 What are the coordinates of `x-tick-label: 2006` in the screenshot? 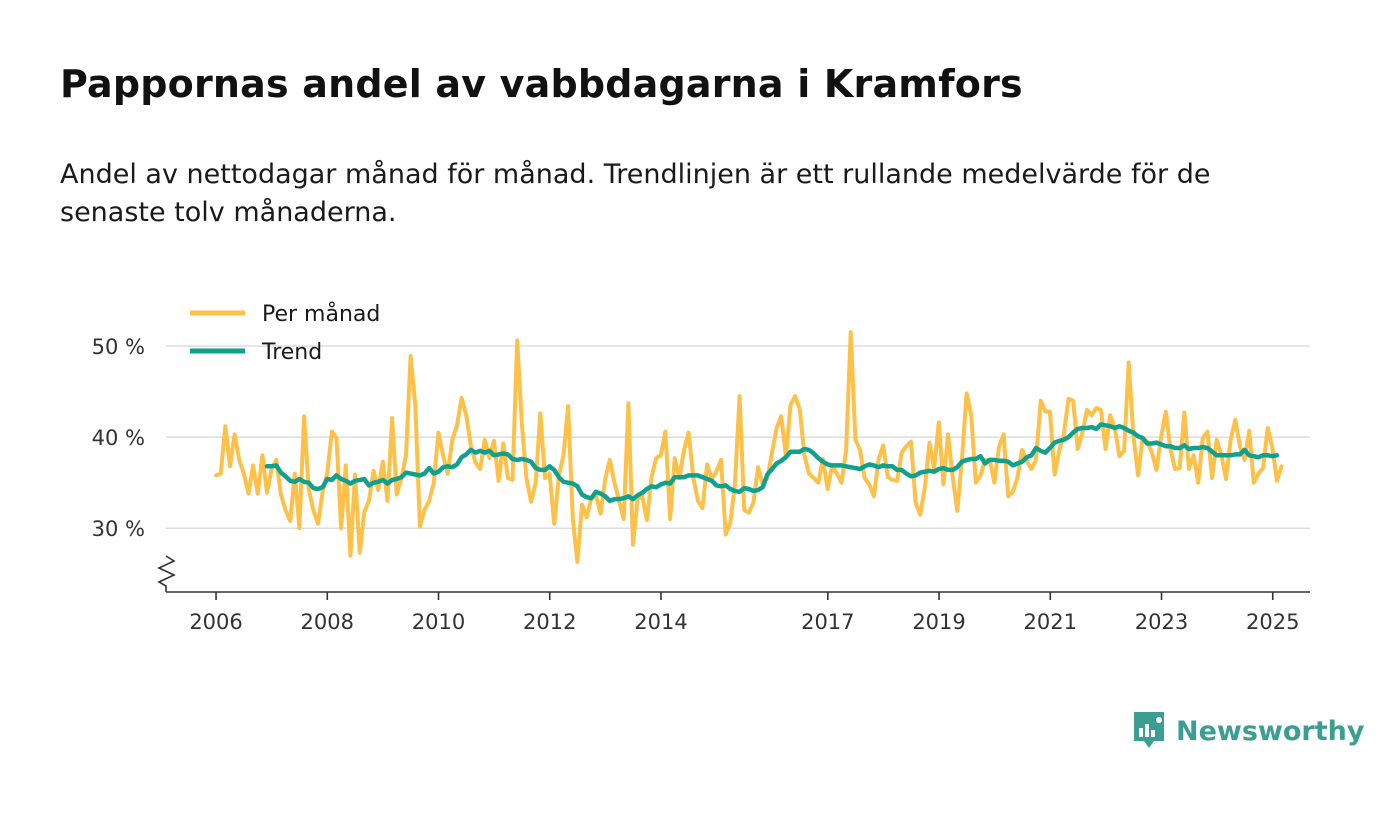 It's located at (215, 622).